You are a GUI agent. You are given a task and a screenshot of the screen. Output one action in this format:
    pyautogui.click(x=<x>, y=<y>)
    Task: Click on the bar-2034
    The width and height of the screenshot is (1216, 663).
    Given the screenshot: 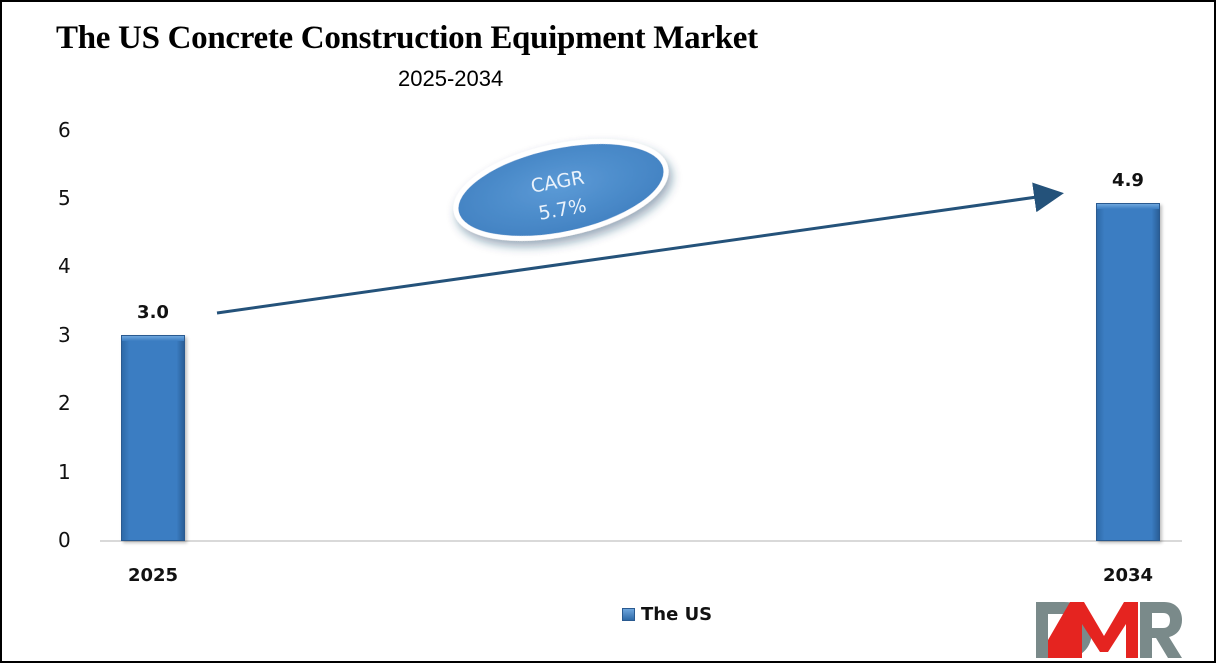 What is the action you would take?
    pyautogui.click(x=1128, y=372)
    